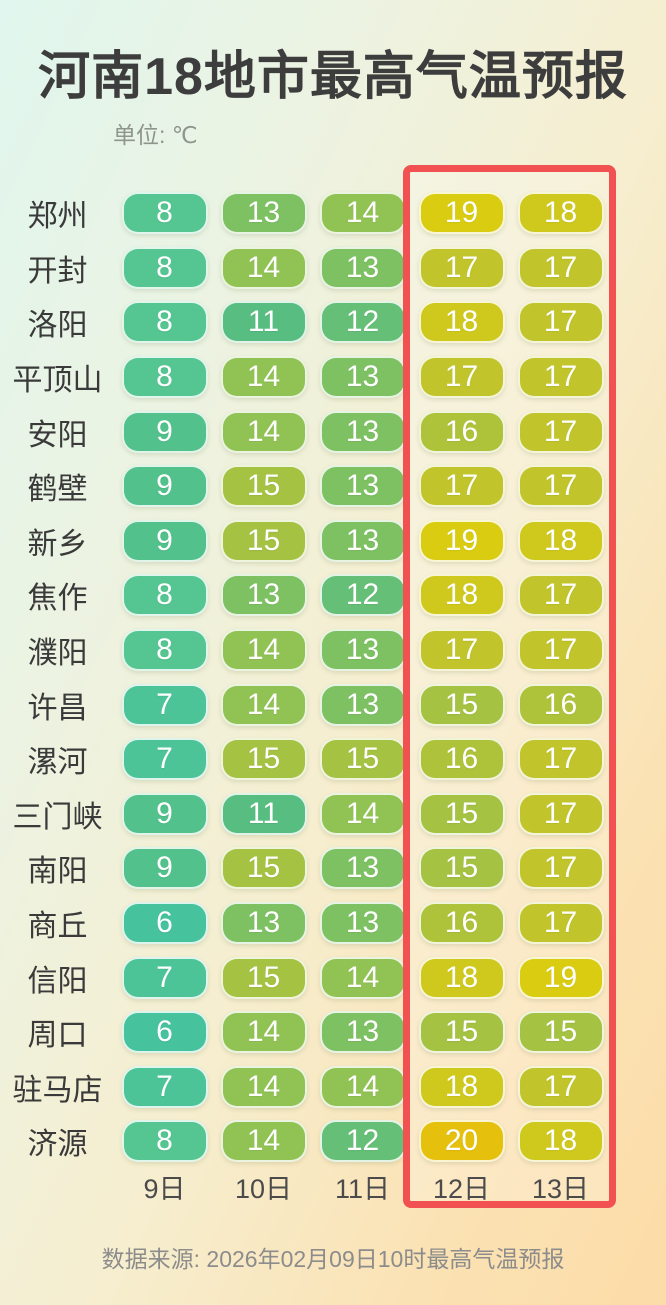 Image resolution: width=666 pixels, height=1305 pixels. What do you see at coordinates (461, 1141) in the screenshot?
I see `temperature-pill: 20` at bounding box center [461, 1141].